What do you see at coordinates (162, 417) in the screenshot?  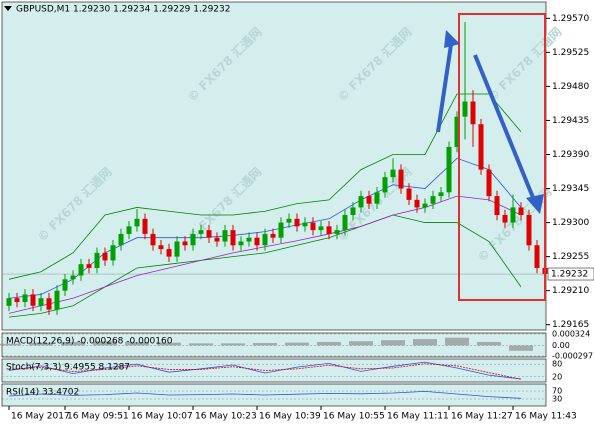 I see `x-tick-label: 16 May 10:07` at bounding box center [162, 417].